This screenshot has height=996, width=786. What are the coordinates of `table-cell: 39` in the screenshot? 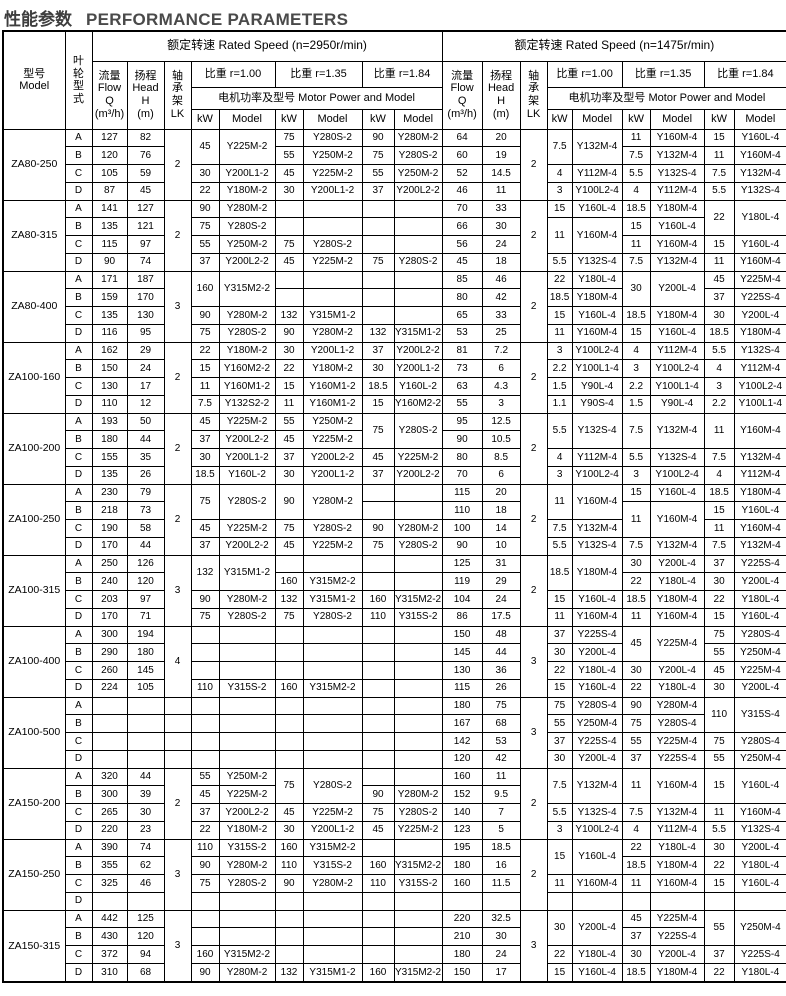 It's located at (145, 794).